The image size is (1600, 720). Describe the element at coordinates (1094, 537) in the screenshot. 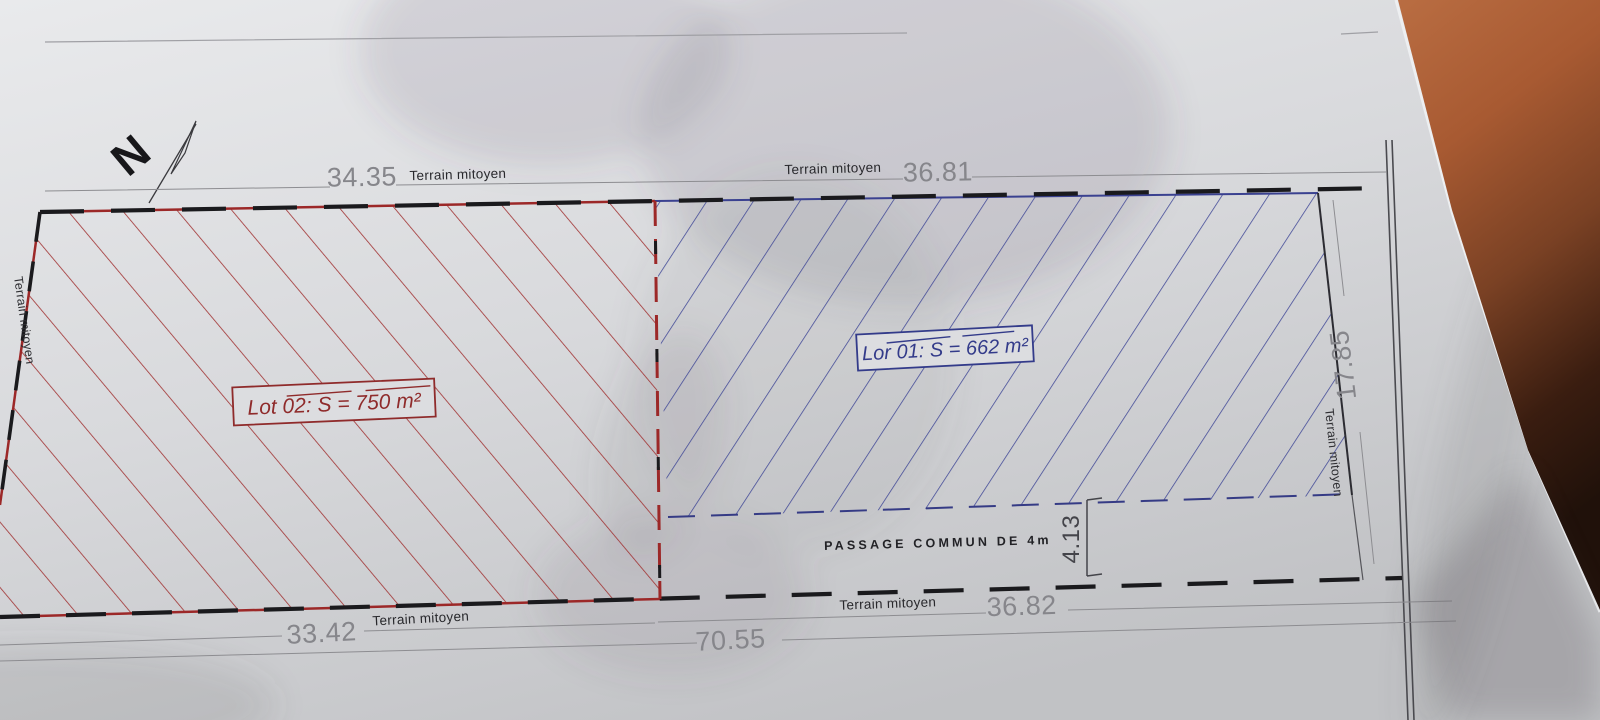

I see `passage-width-bracket` at that location.